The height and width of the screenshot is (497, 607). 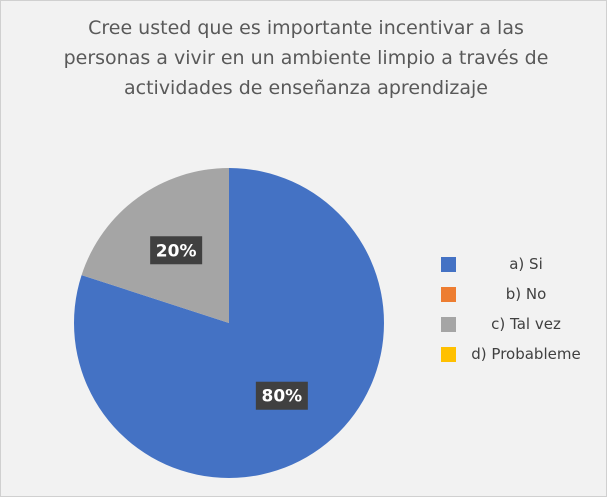 What do you see at coordinates (526, 294) in the screenshot?
I see `legend-label: b) No` at bounding box center [526, 294].